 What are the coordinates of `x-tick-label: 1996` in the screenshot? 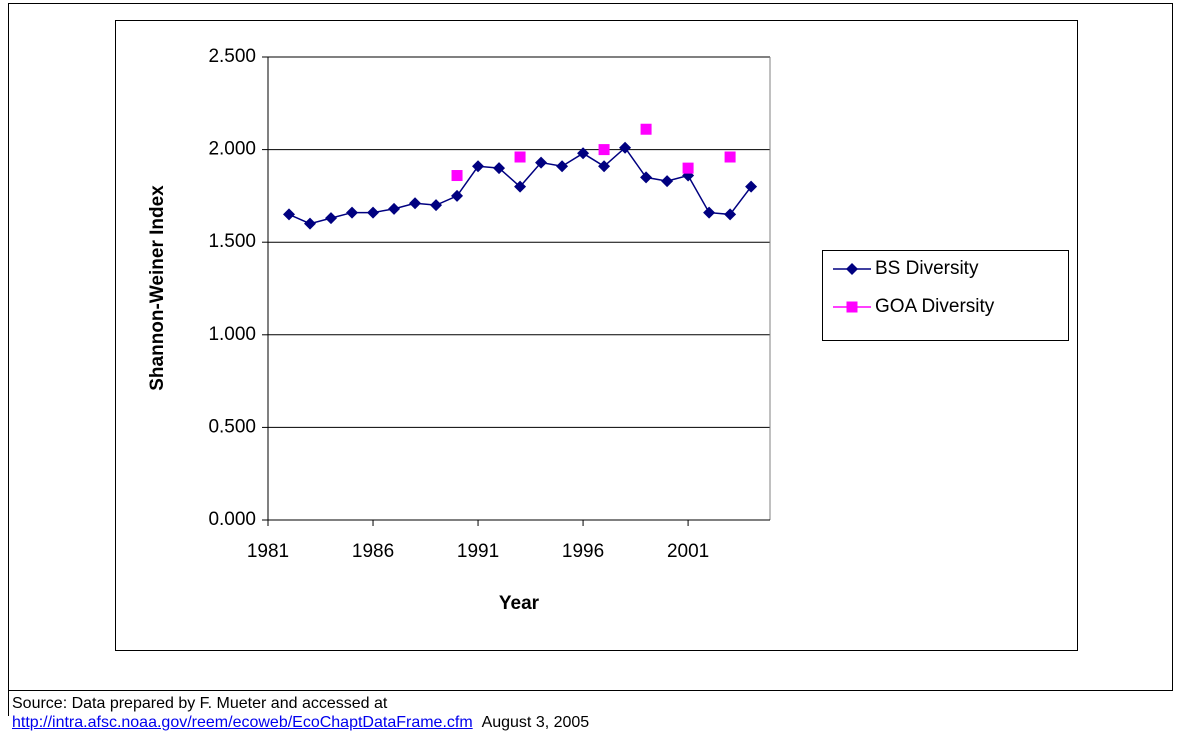 It's located at (583, 551).